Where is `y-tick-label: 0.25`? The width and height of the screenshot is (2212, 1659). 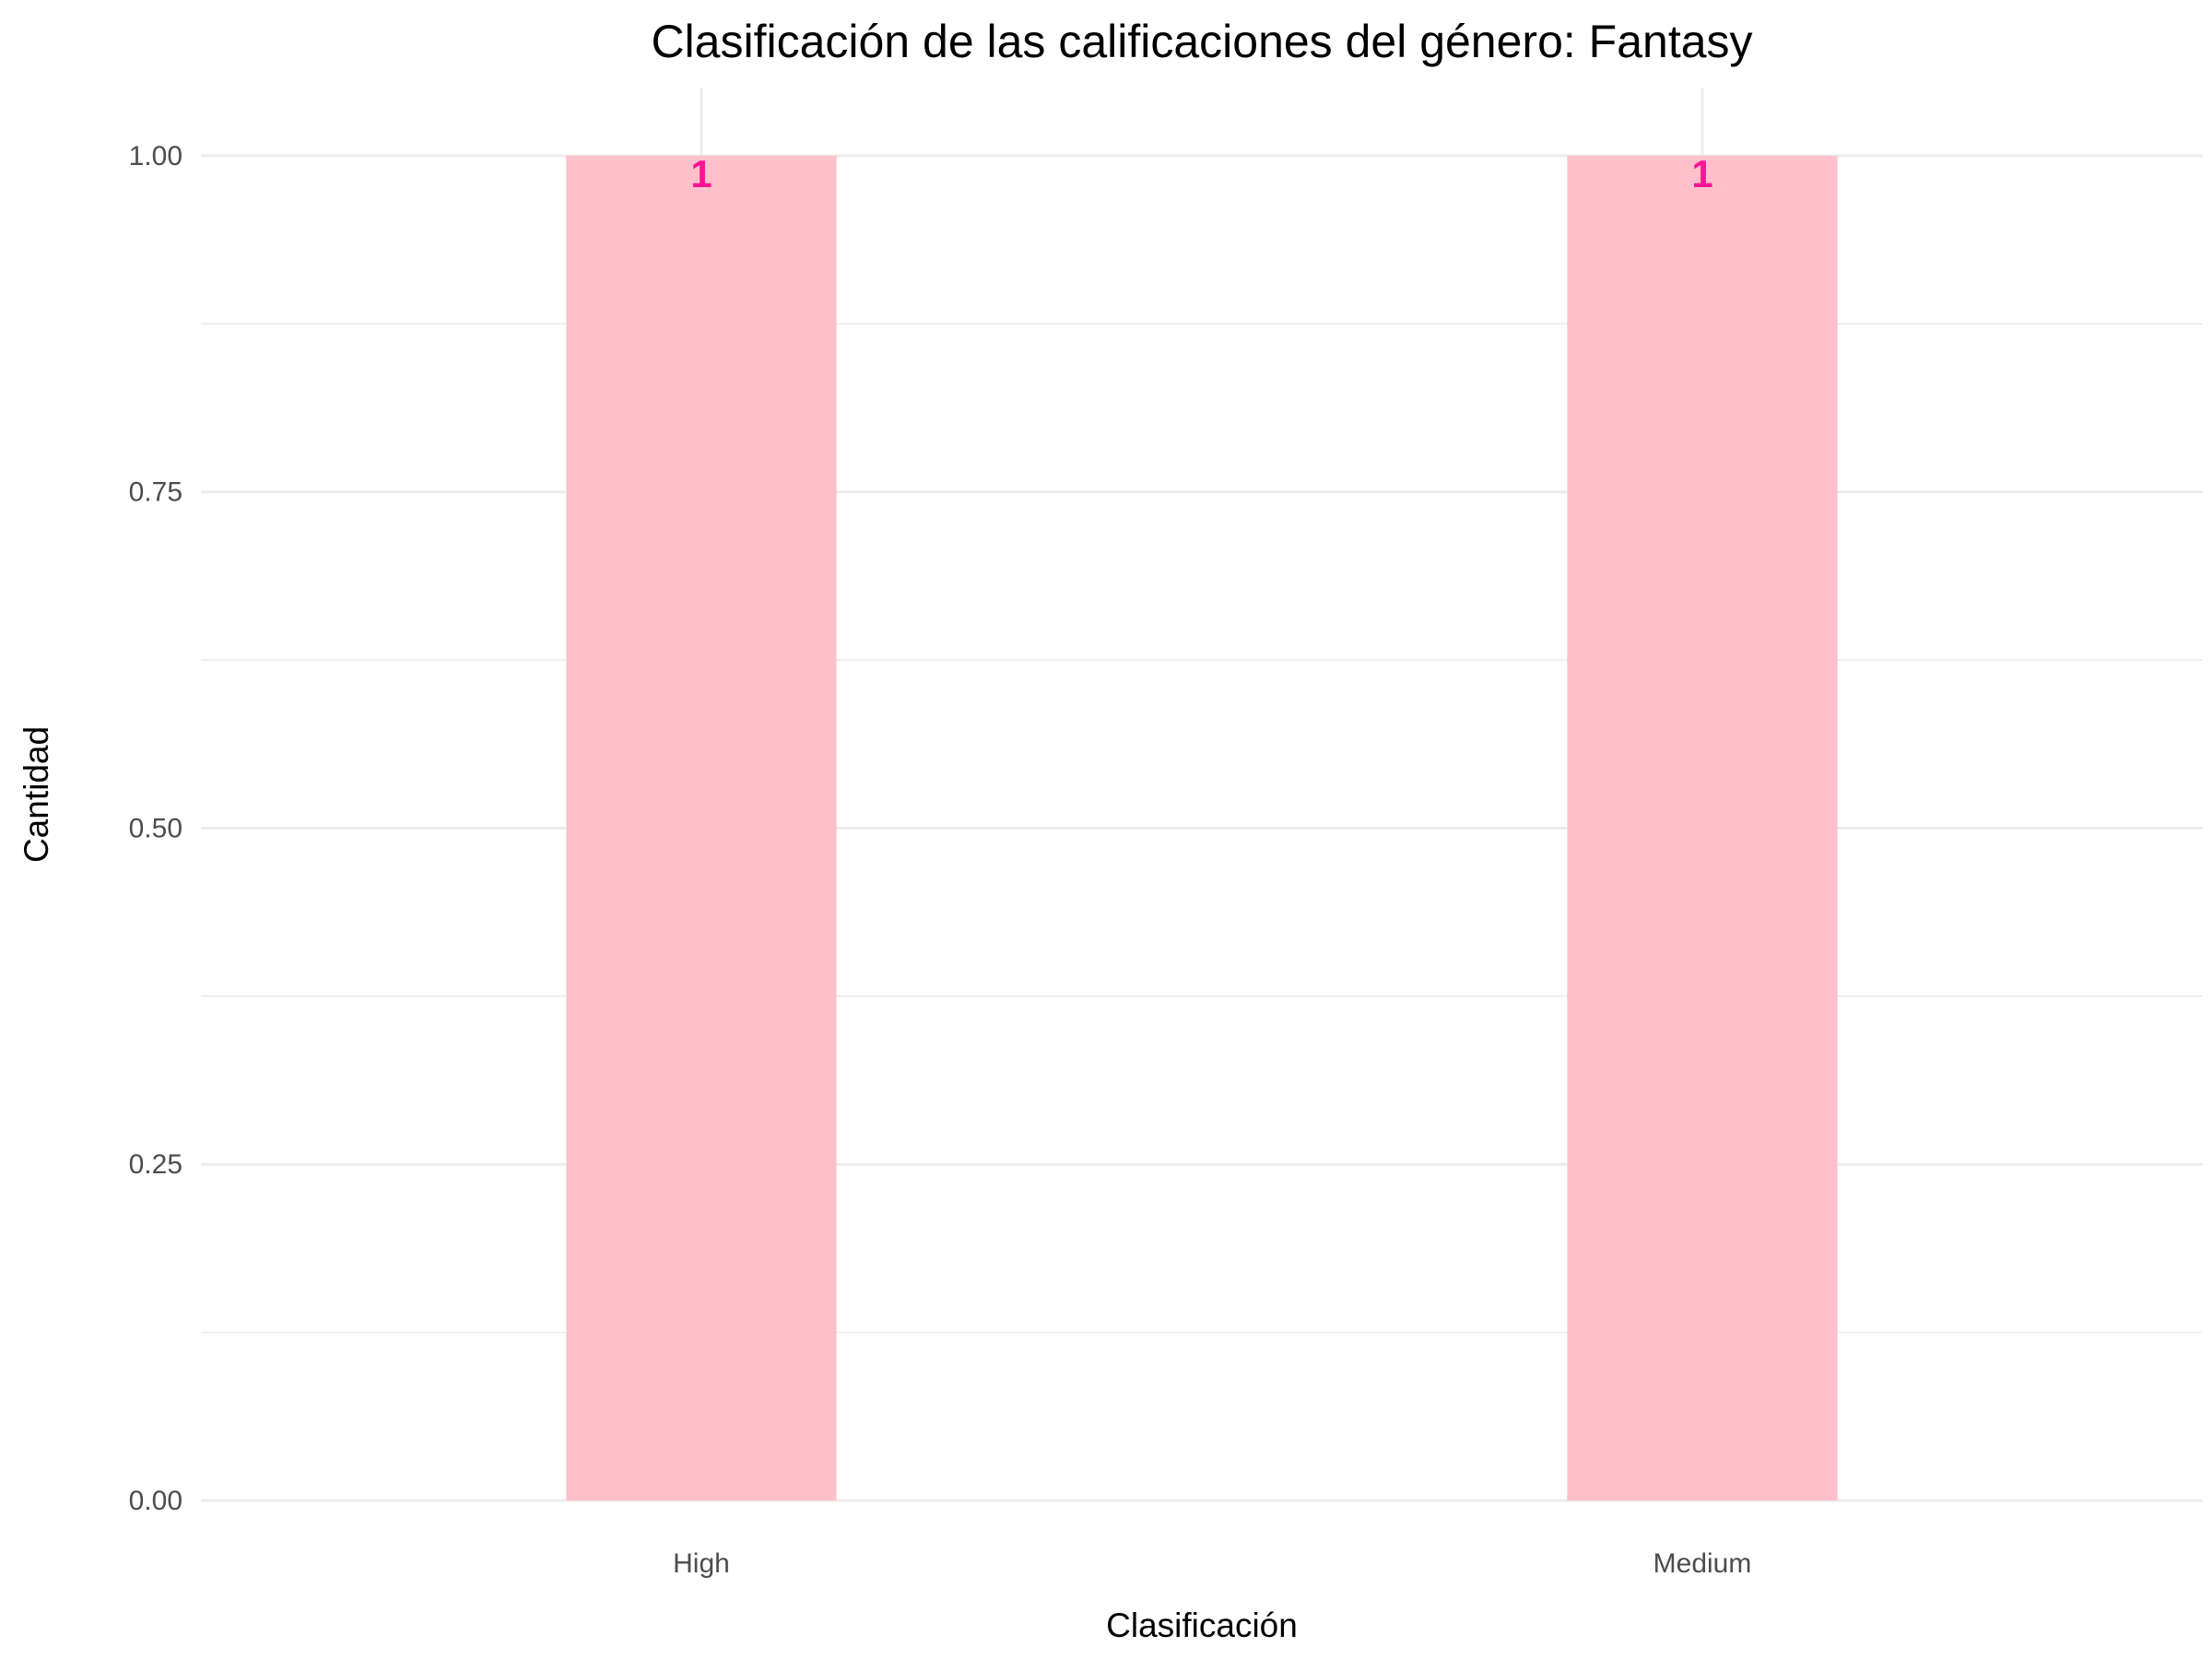
y-tick-label: 0.25 is located at coordinates (155, 1164).